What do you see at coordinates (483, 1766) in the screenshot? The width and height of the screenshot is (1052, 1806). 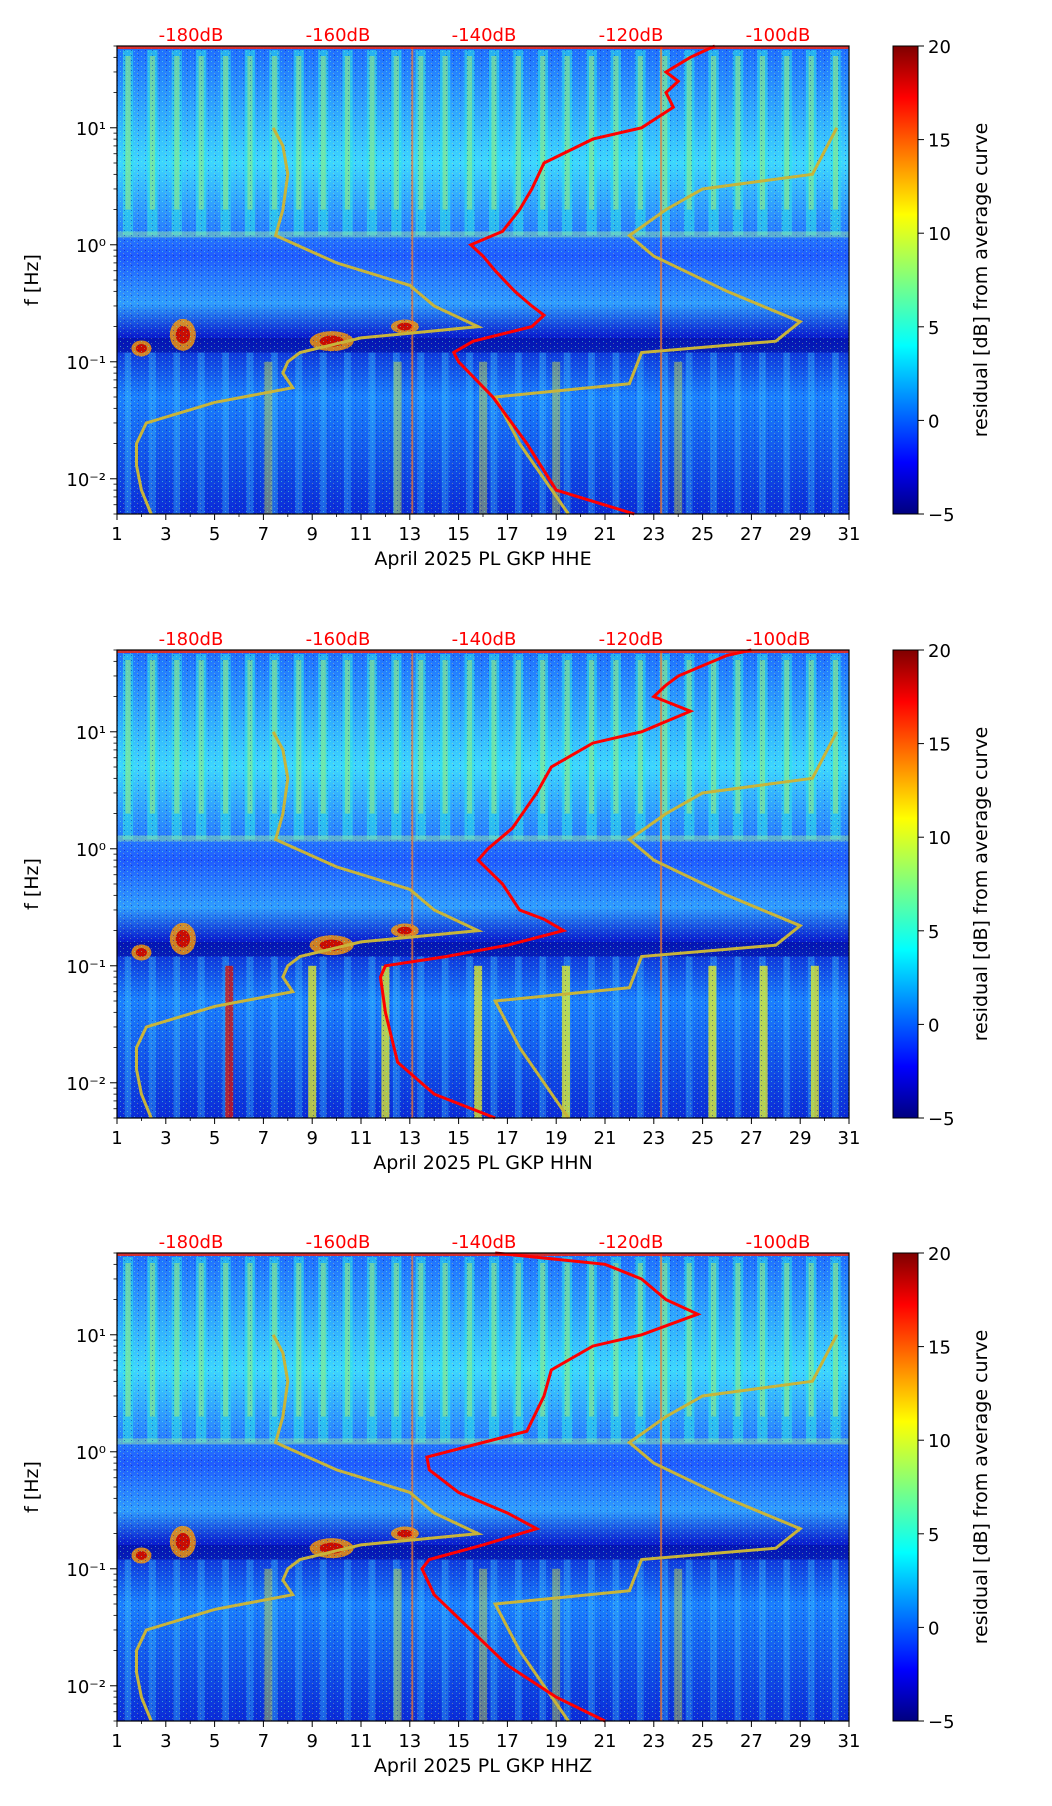 I see `x-axis-label: April 2025 PL GKP HHZ` at bounding box center [483, 1766].